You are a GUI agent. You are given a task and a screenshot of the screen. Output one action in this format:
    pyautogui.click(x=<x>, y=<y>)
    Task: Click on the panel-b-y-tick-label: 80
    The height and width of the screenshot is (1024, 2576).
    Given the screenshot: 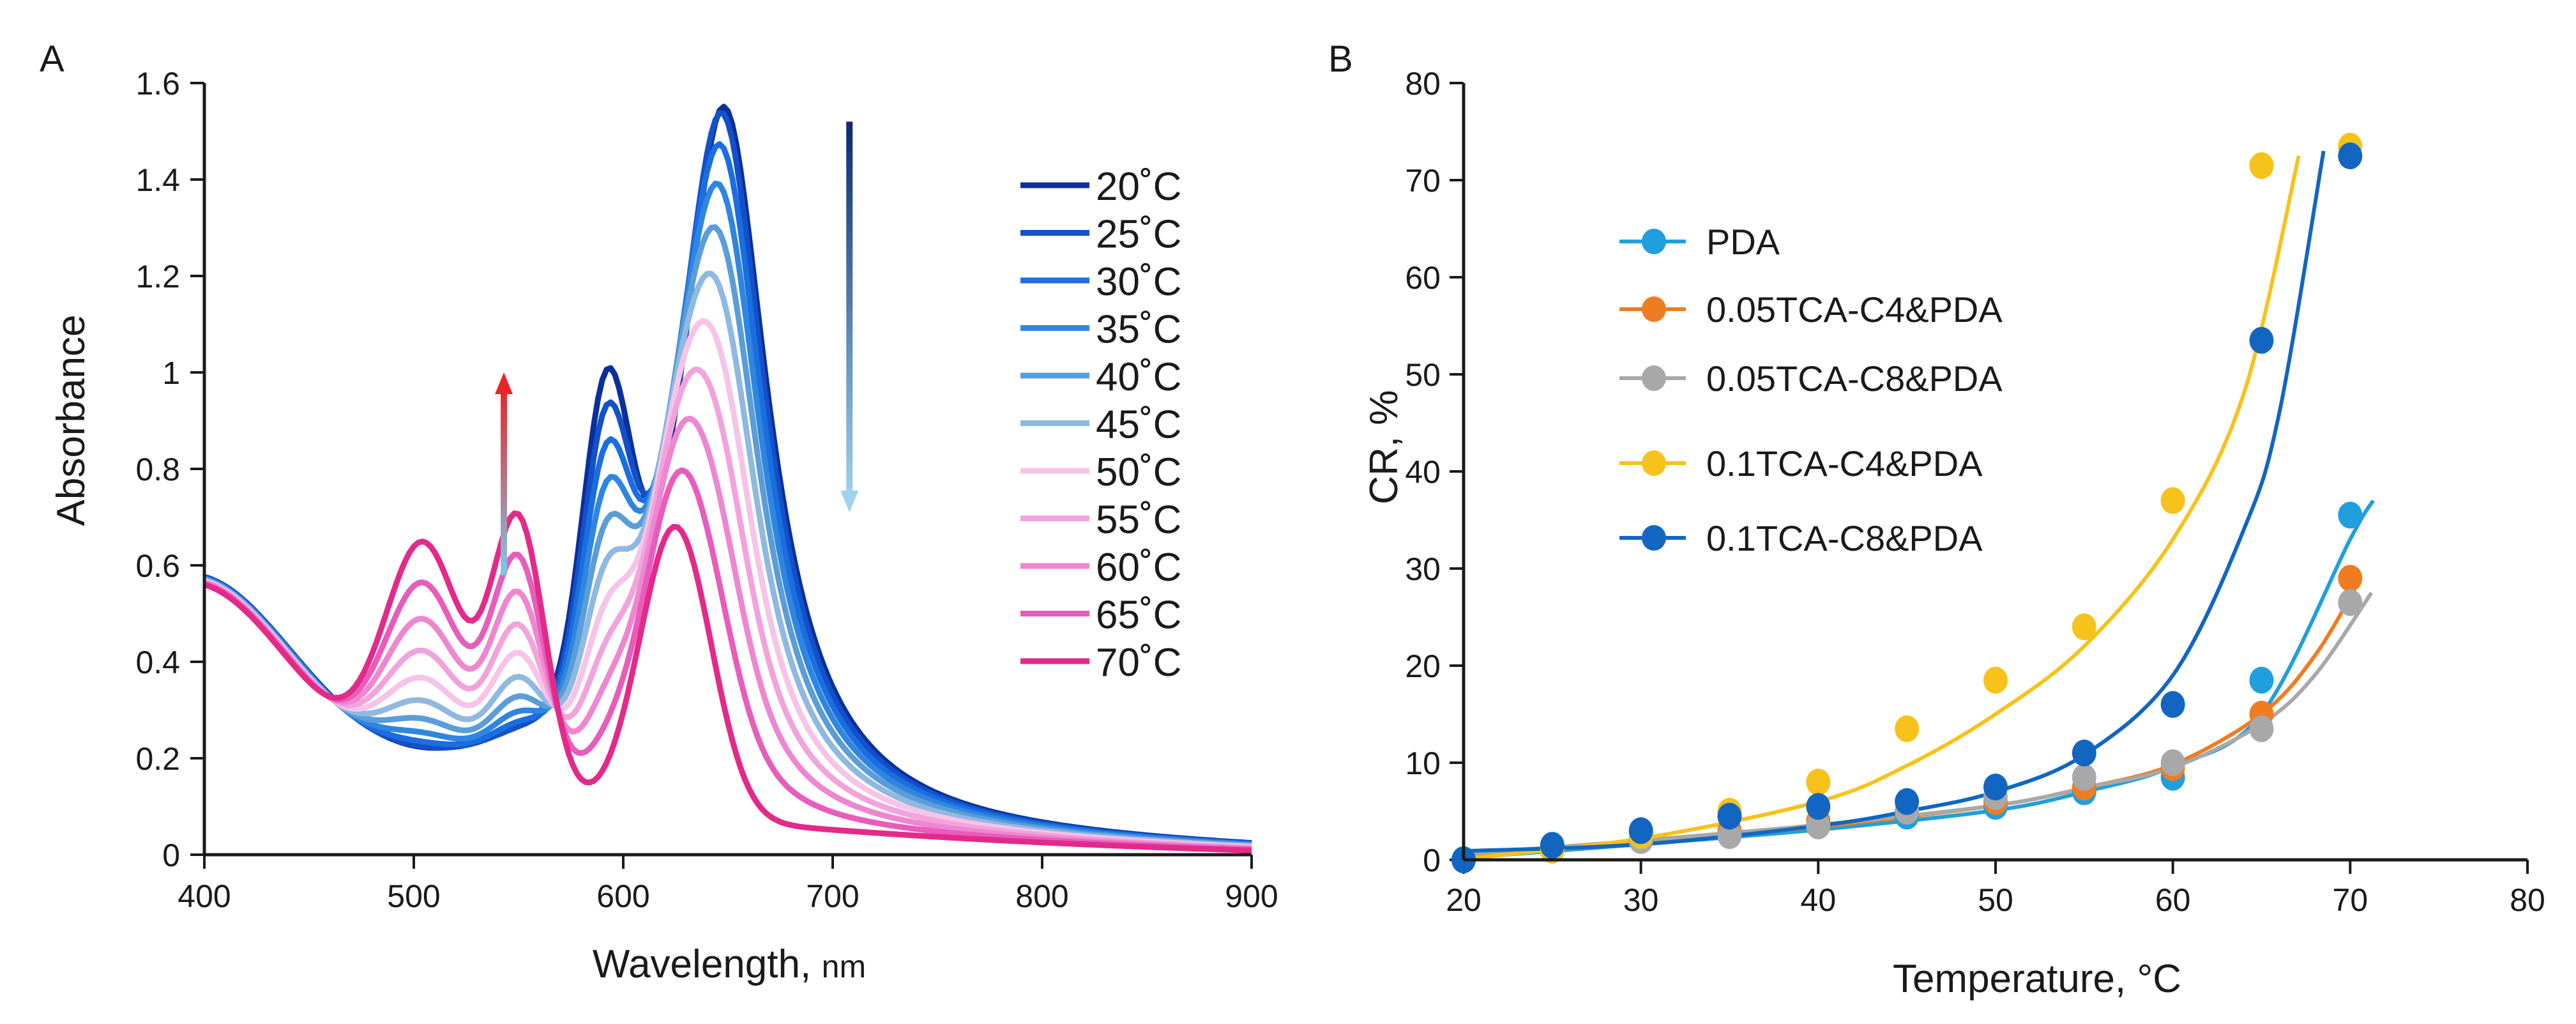 What is the action you would take?
    pyautogui.click(x=1423, y=84)
    